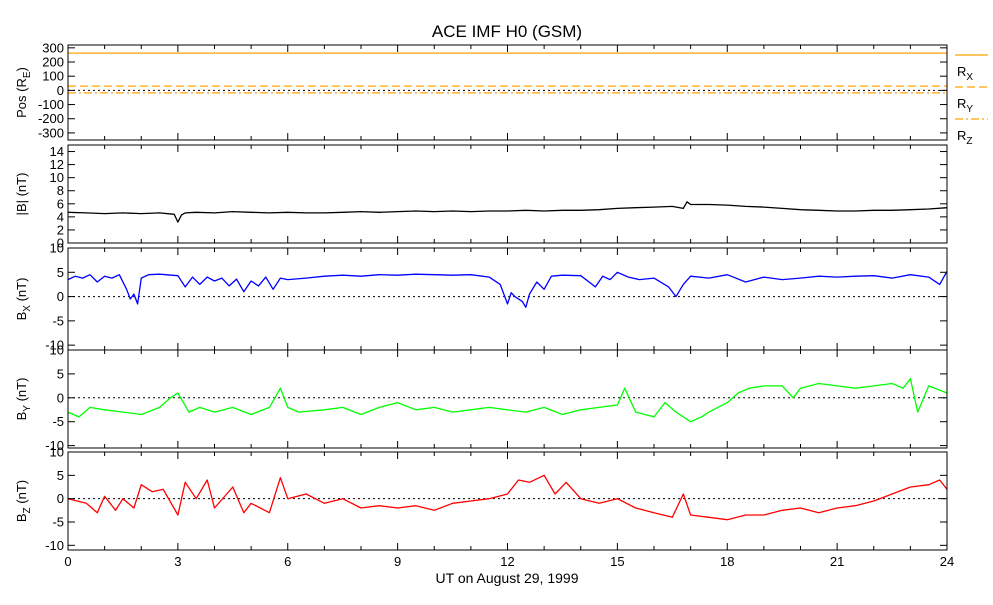 Image resolution: width=993 pixels, height=605 pixels. Describe the element at coordinates (57, 151) in the screenshot. I see `y-tick-label: 14` at that location.